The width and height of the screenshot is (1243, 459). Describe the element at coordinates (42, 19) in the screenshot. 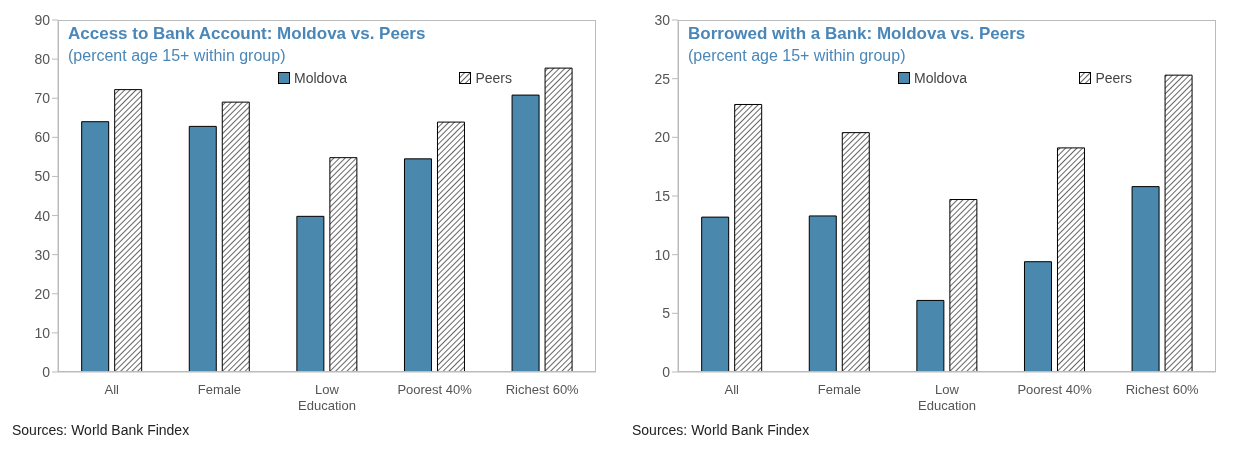

I see `y-tick-label: 90` at that location.